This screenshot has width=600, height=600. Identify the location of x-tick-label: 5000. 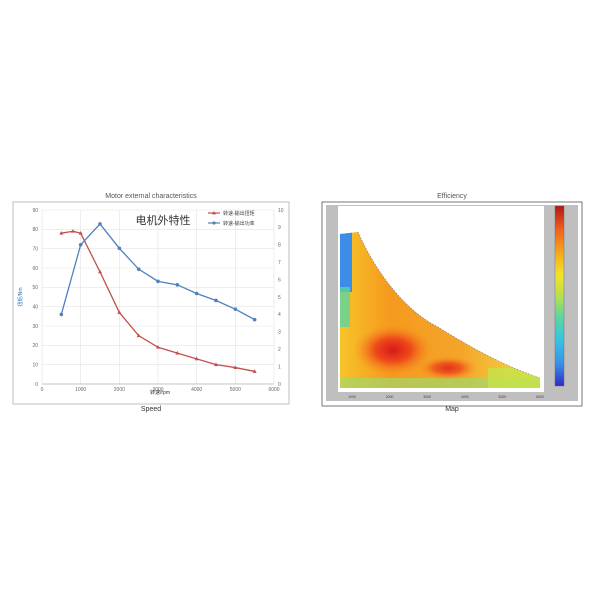
(235, 390).